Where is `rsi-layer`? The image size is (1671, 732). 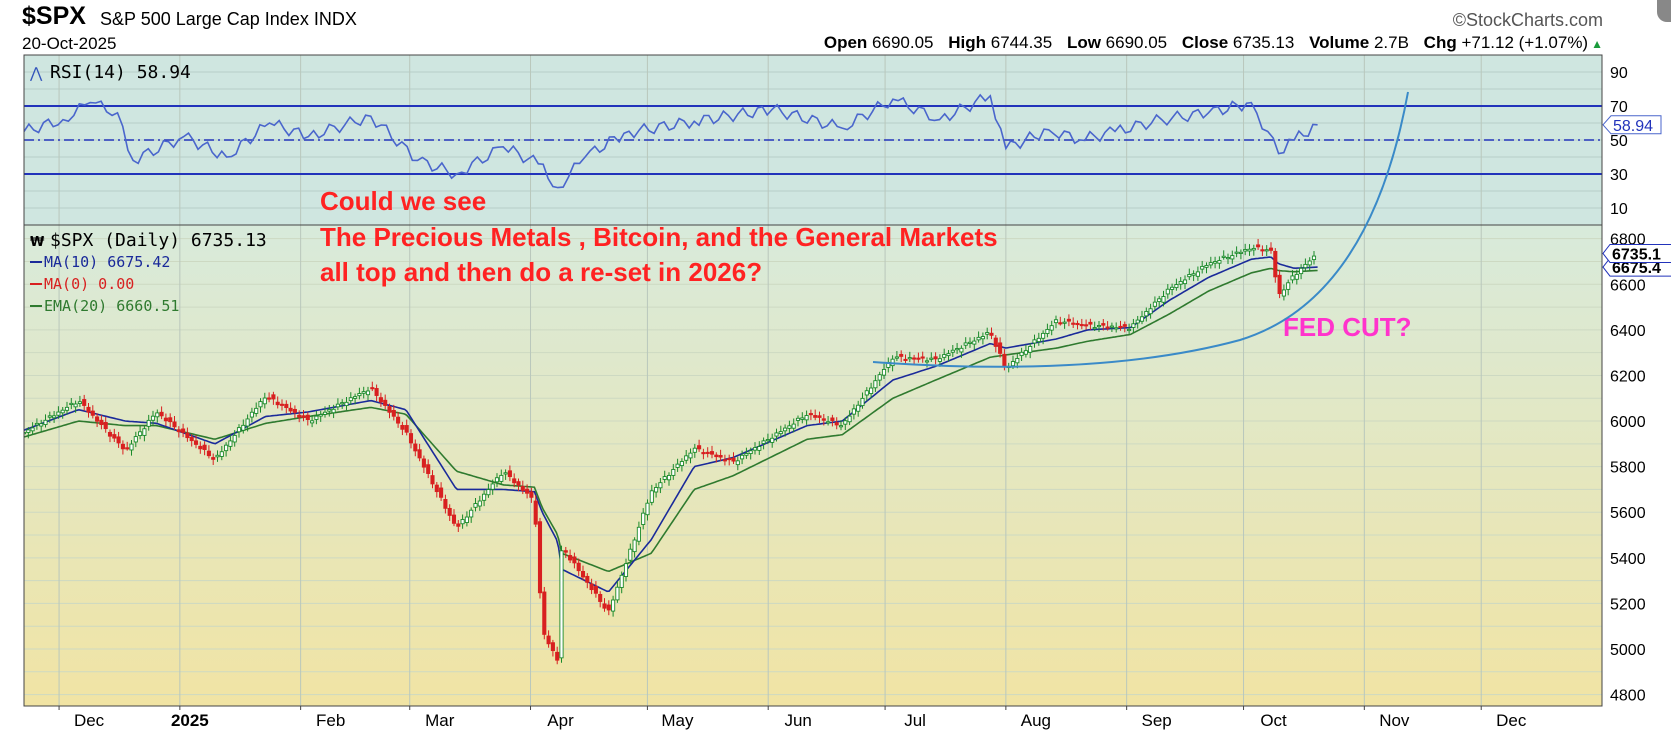 rsi-layer is located at coordinates (813, 141).